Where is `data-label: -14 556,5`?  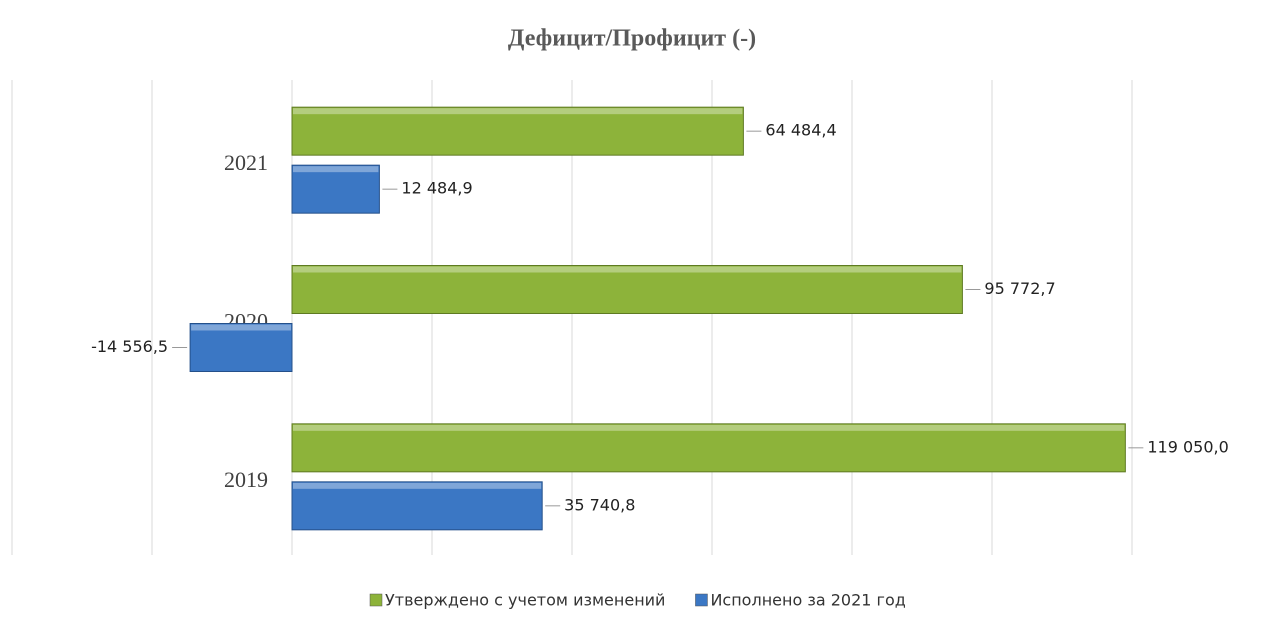
data-label: -14 556,5 is located at coordinates (129, 346).